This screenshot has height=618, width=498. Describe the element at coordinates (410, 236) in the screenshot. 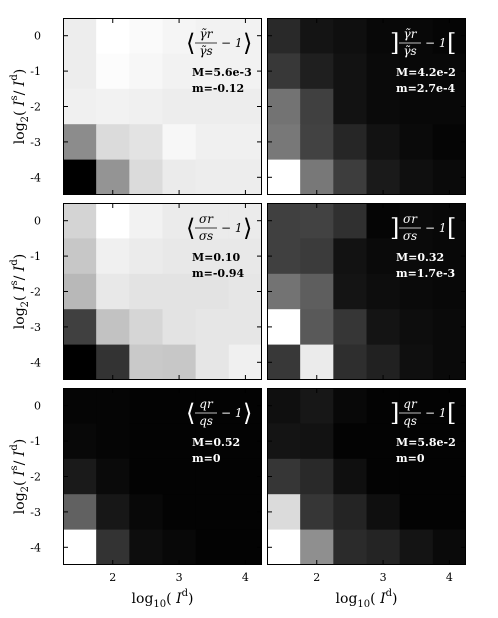

I see `formula-denominator: σs` at that location.